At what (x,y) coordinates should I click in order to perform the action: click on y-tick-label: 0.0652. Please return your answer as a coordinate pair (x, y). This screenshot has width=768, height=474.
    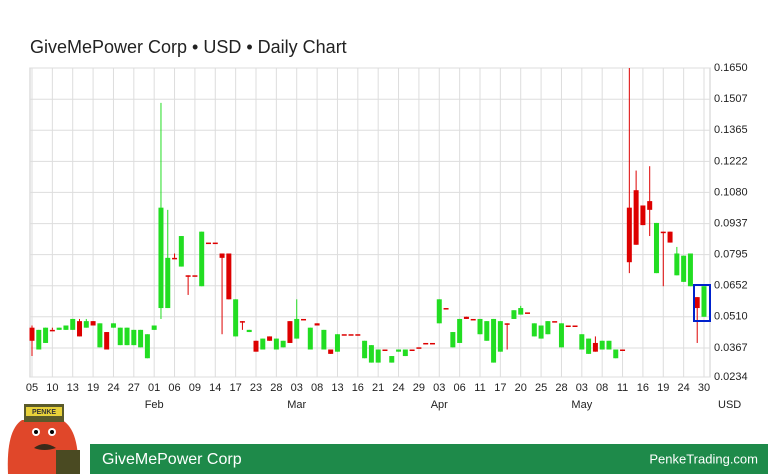
    Looking at the image, I should click on (731, 286).